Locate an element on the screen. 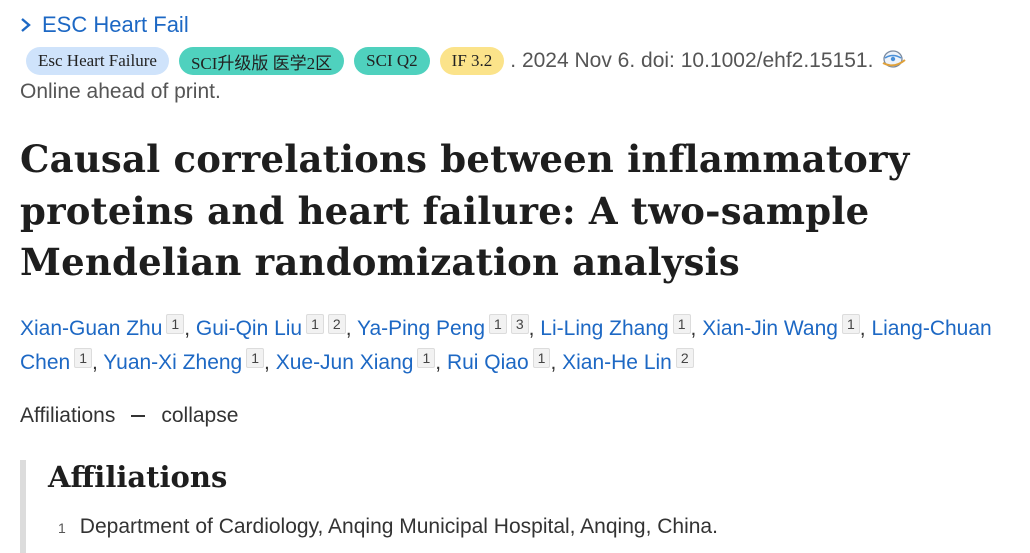 The image size is (1030, 553). affiliation-ref: 3 is located at coordinates (519, 324).